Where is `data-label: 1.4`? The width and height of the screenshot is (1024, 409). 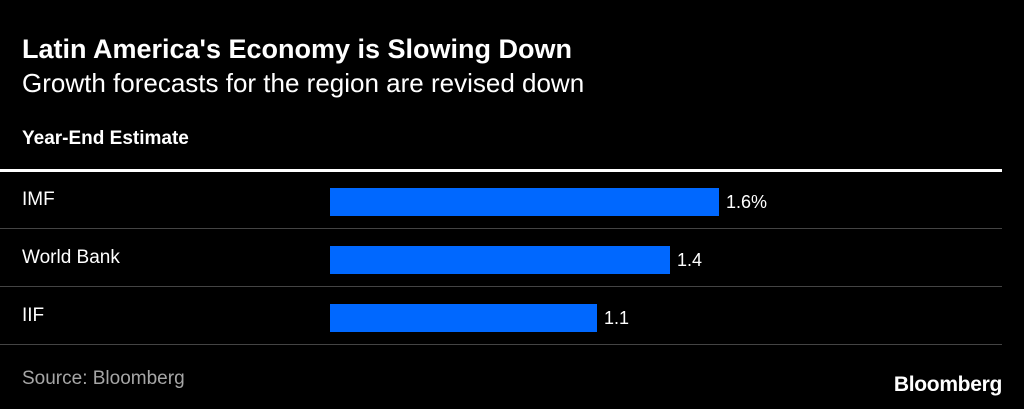
data-label: 1.4 is located at coordinates (690, 260).